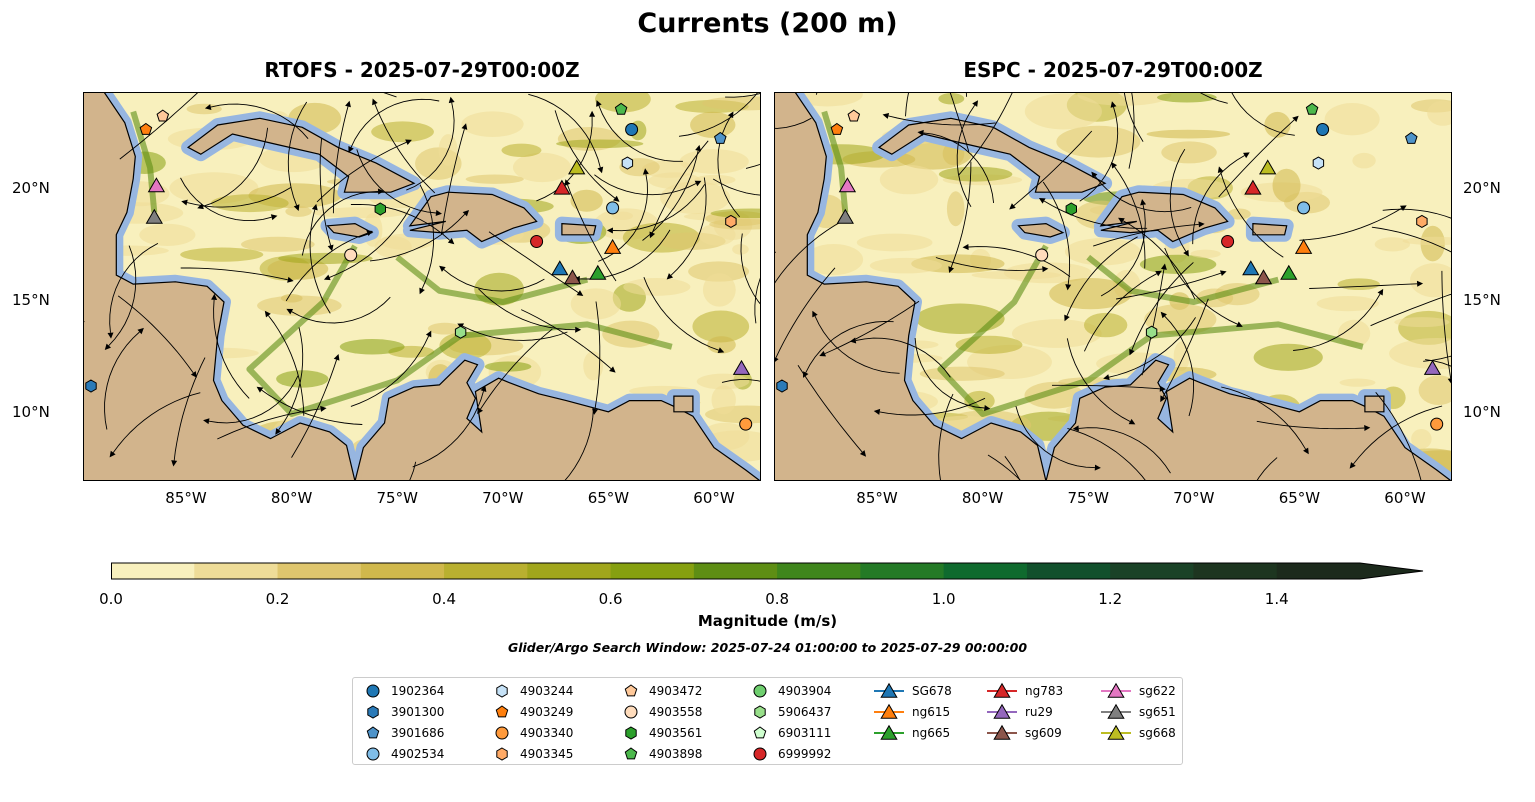 The image size is (1535, 802). I want to click on land-pr, so click(579, 229).